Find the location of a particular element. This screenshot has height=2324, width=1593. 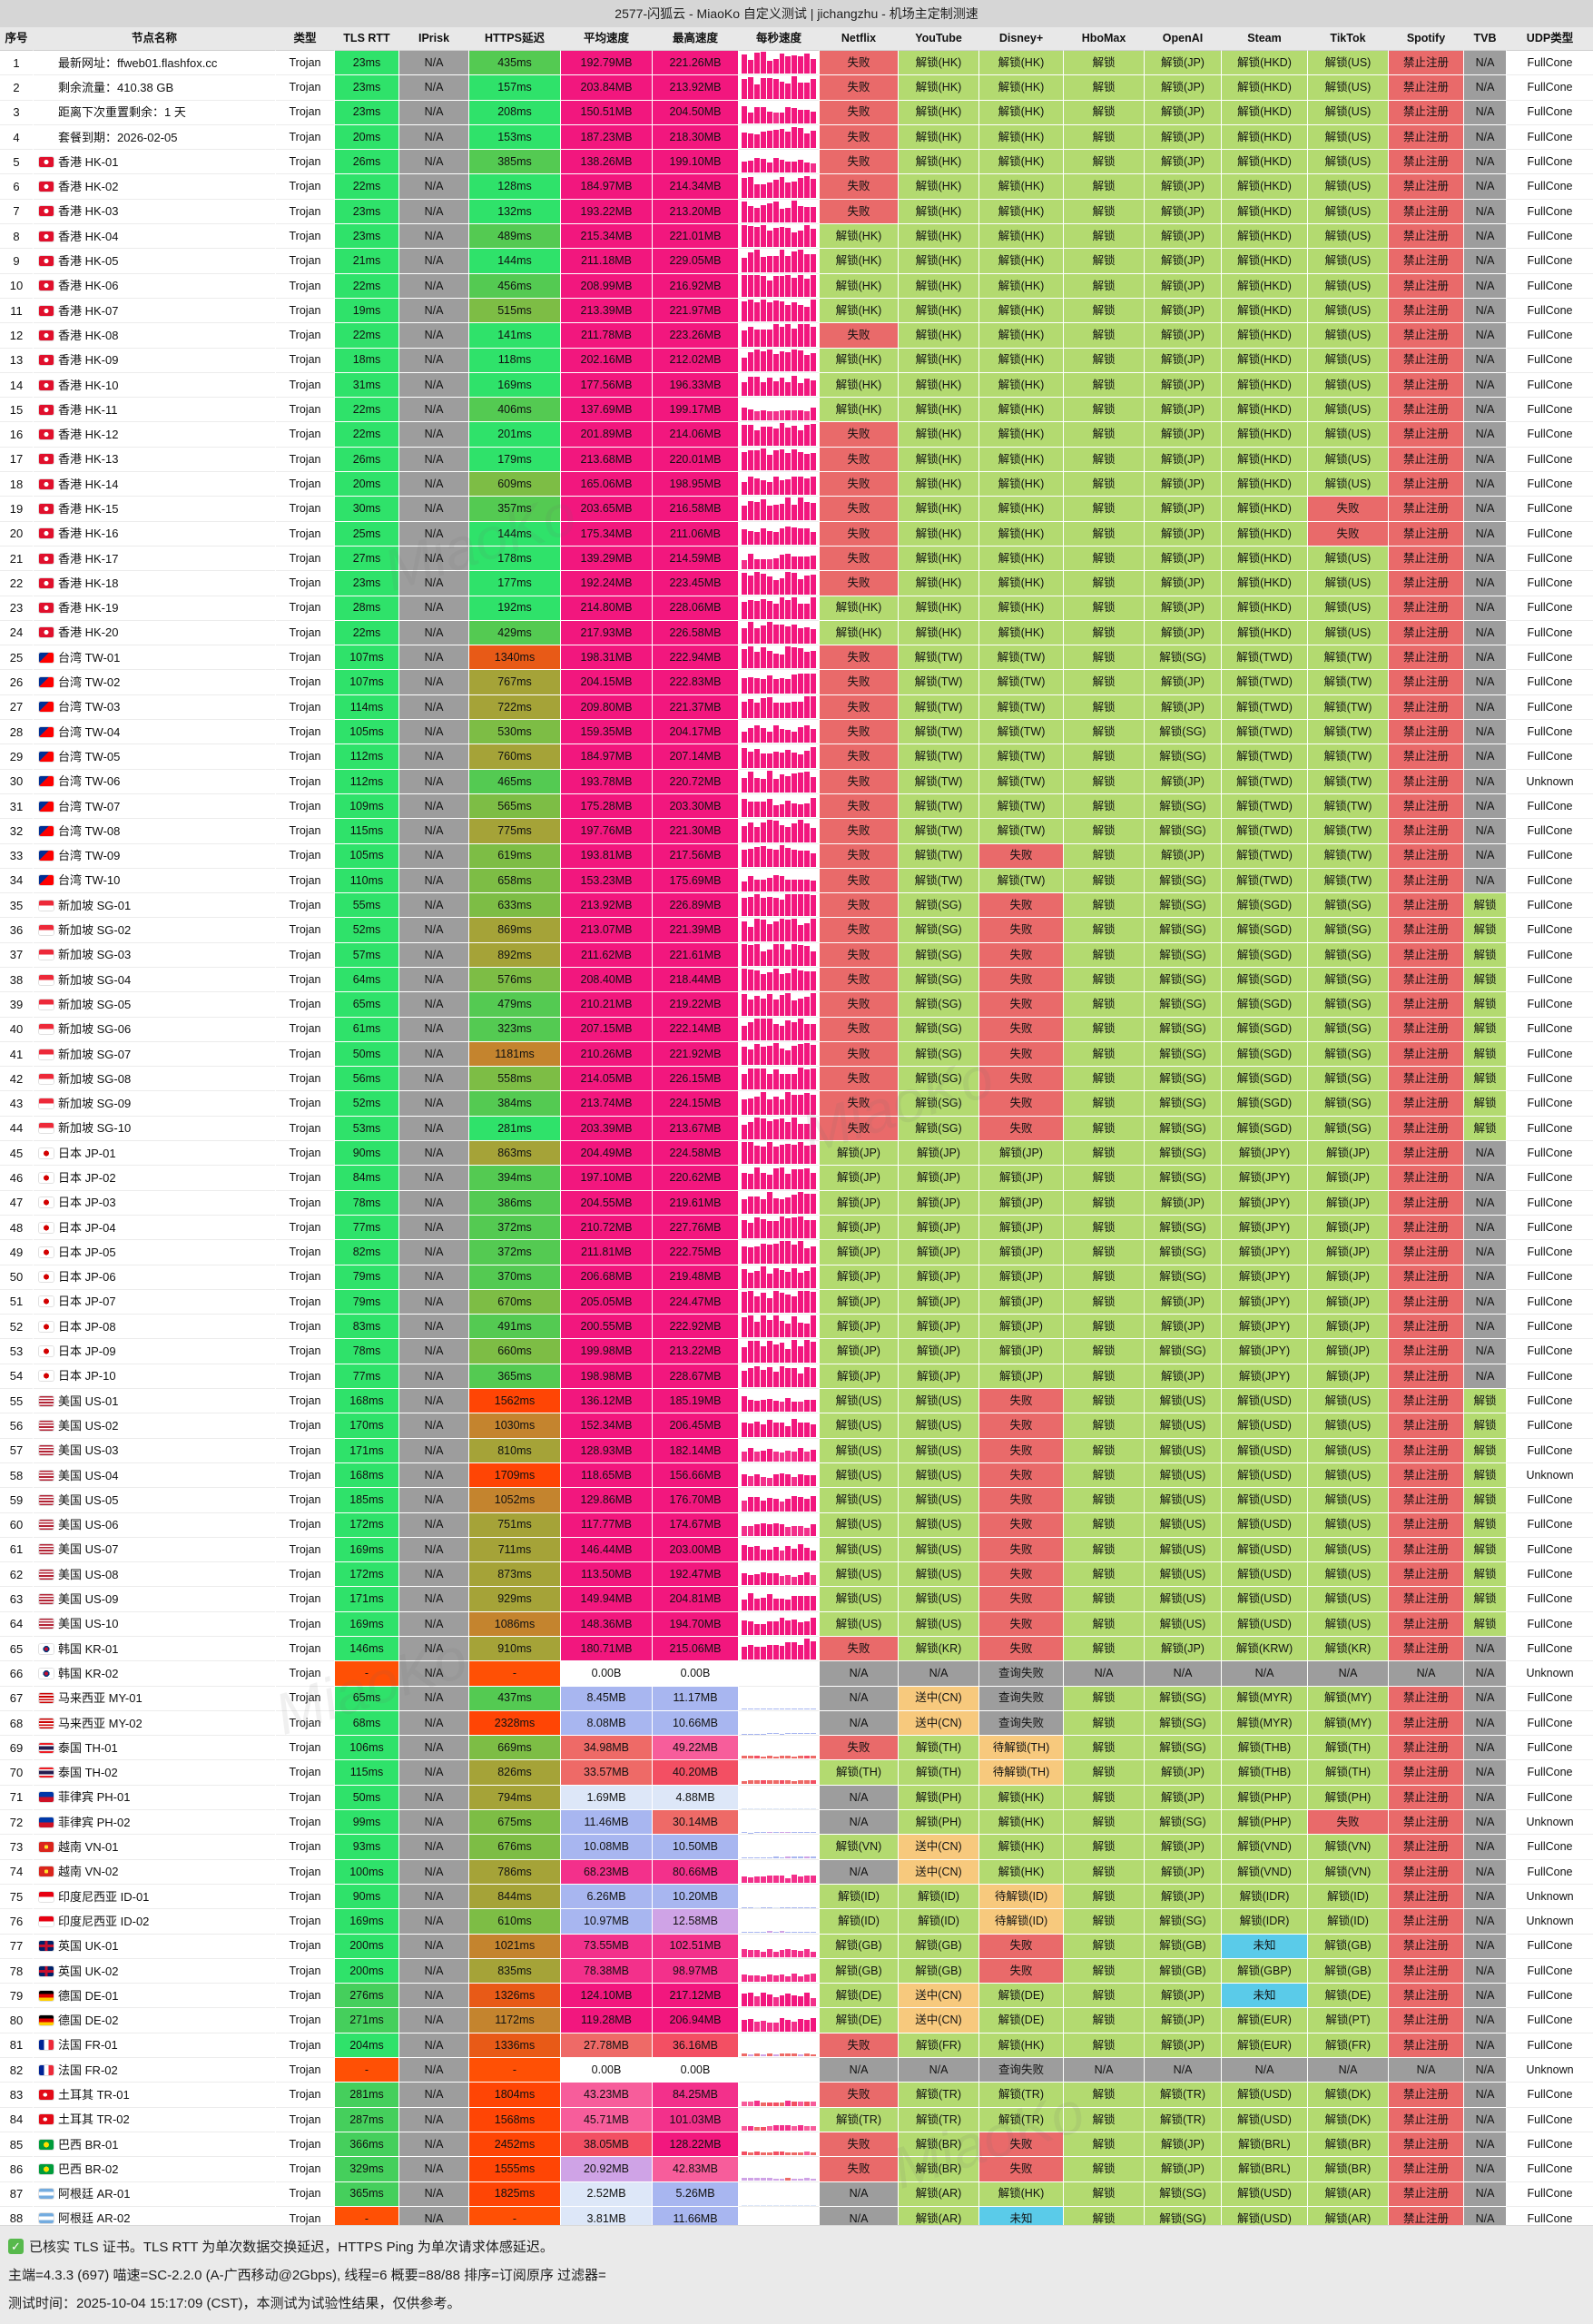

status-youtube: 送中(CN) is located at coordinates (938, 1872).